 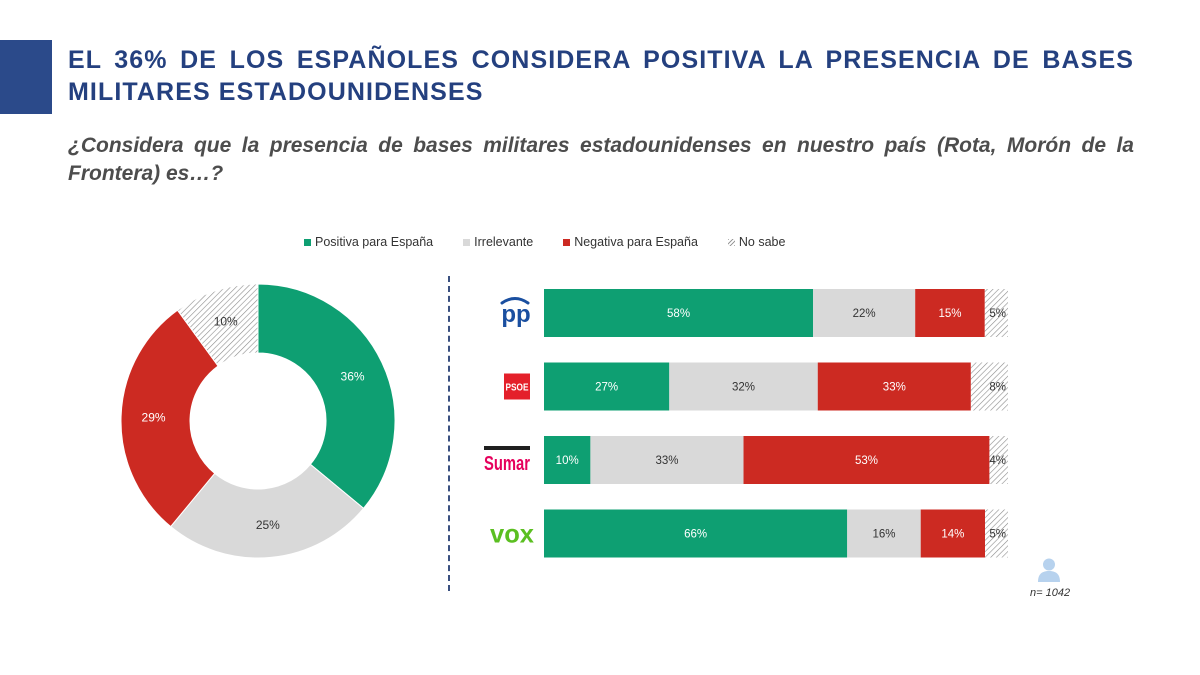 I want to click on bar-segment-psoe-dont-know, so click(x=989, y=386).